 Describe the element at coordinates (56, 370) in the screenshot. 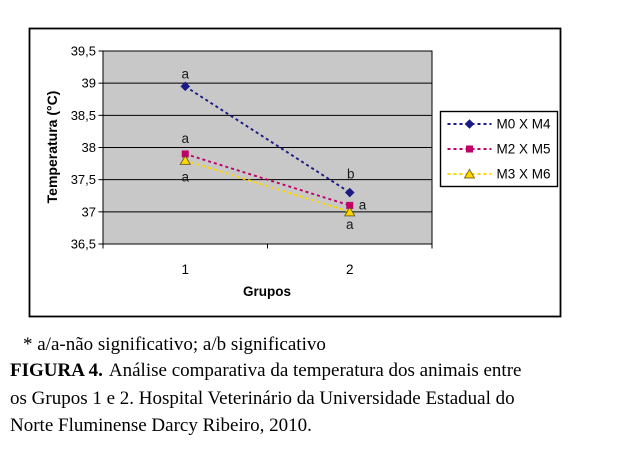

I see `figure-caption-label: FIGURA 4.` at that location.